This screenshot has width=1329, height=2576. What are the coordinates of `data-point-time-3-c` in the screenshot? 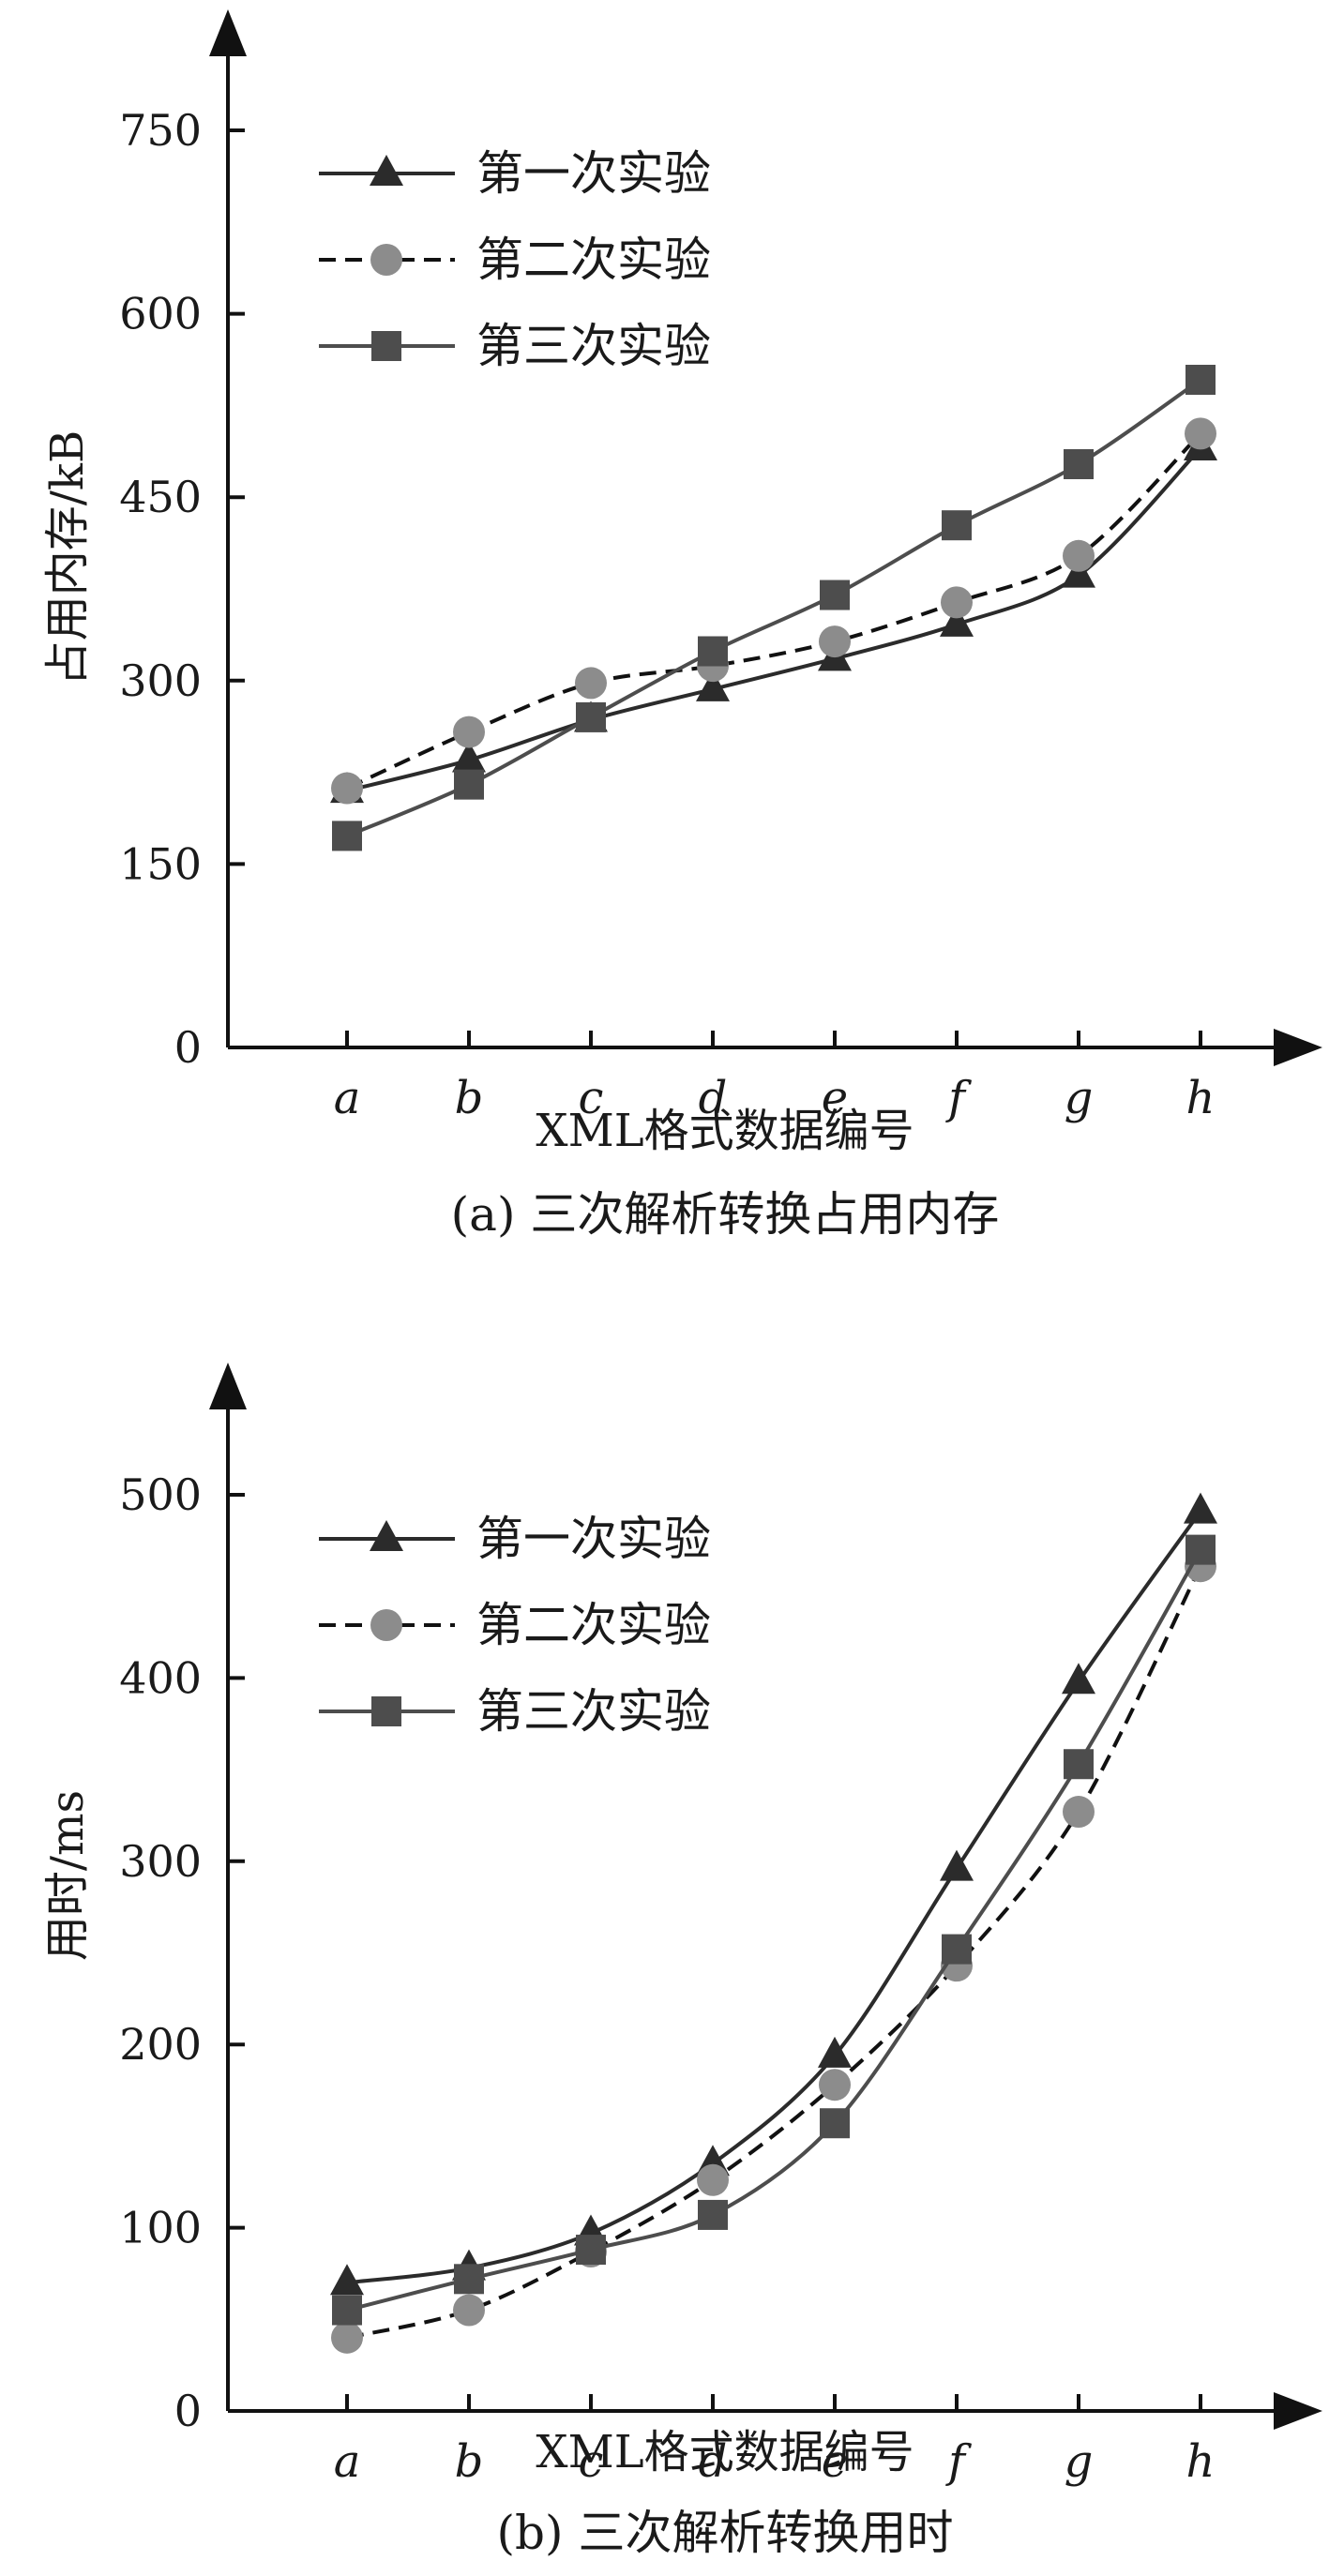 It's located at (591, 2250).